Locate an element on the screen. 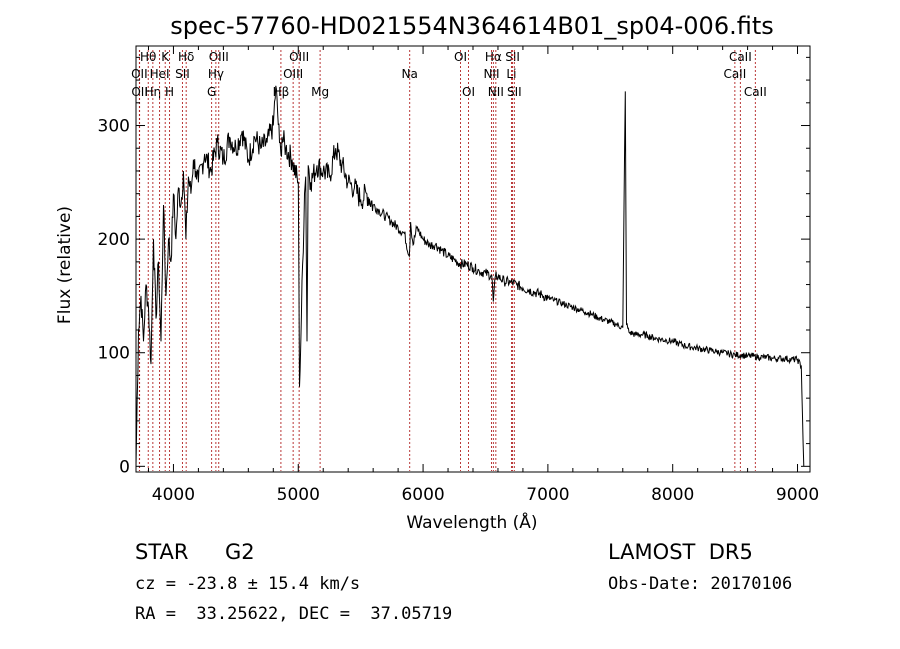 The image size is (900, 649). object-type: STAR is located at coordinates (162, 552).